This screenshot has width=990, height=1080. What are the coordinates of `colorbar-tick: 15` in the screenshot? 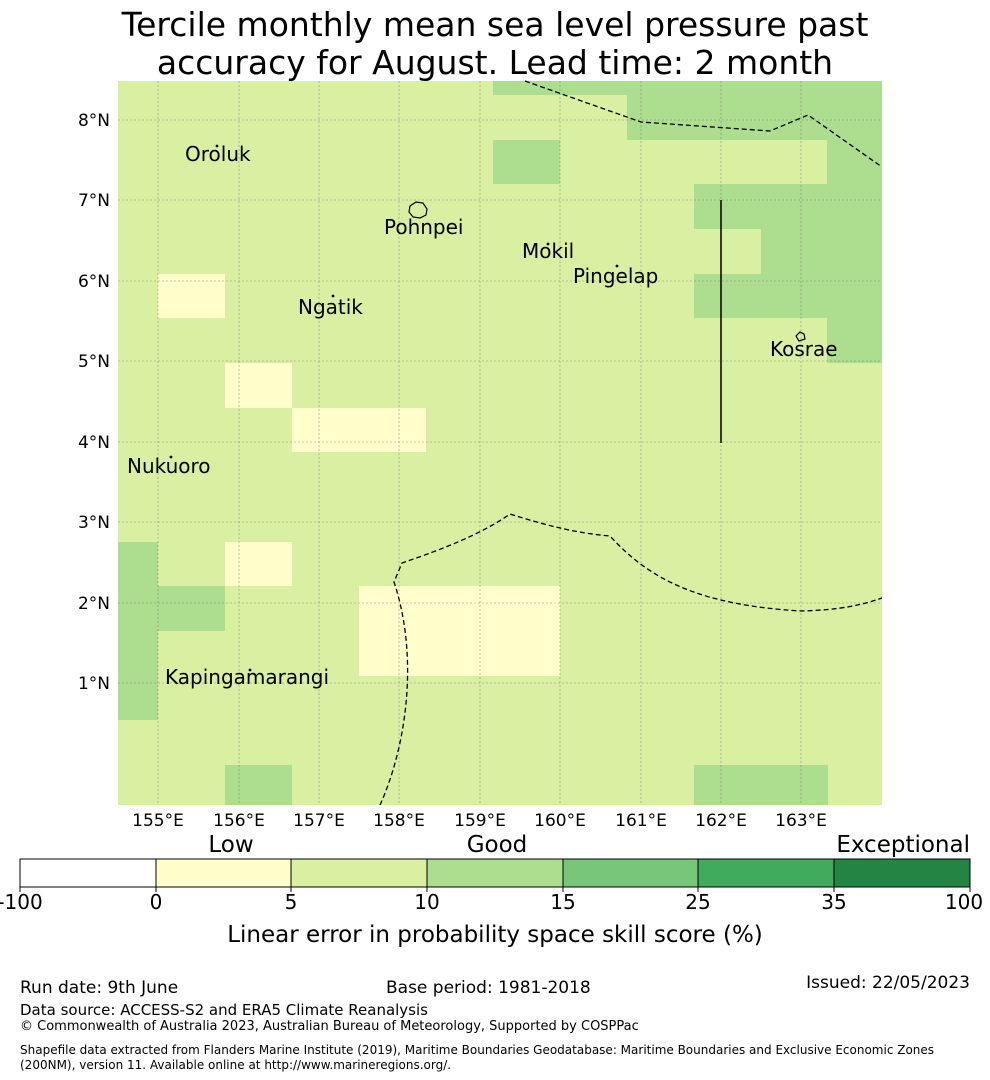 It's located at (562, 902).